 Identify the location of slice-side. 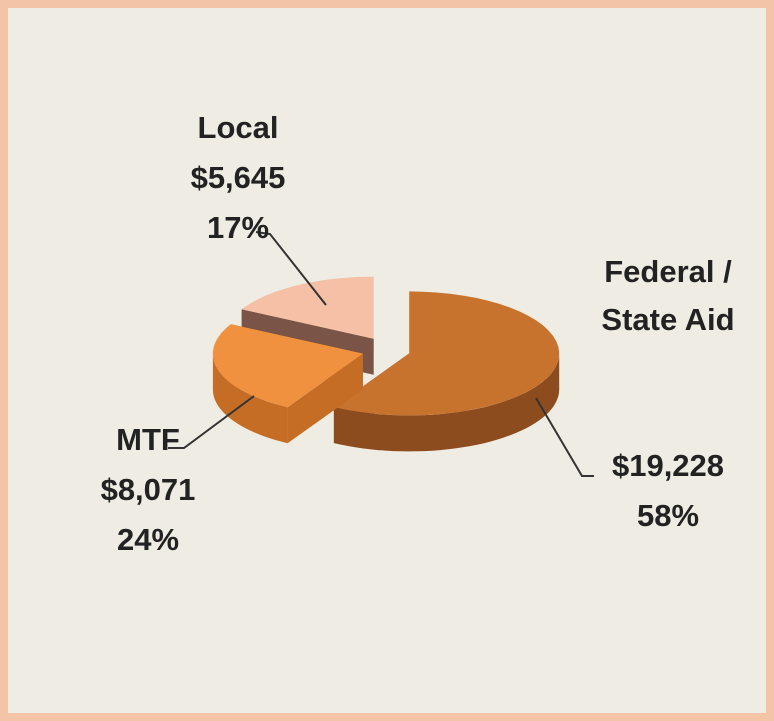
(446, 402).